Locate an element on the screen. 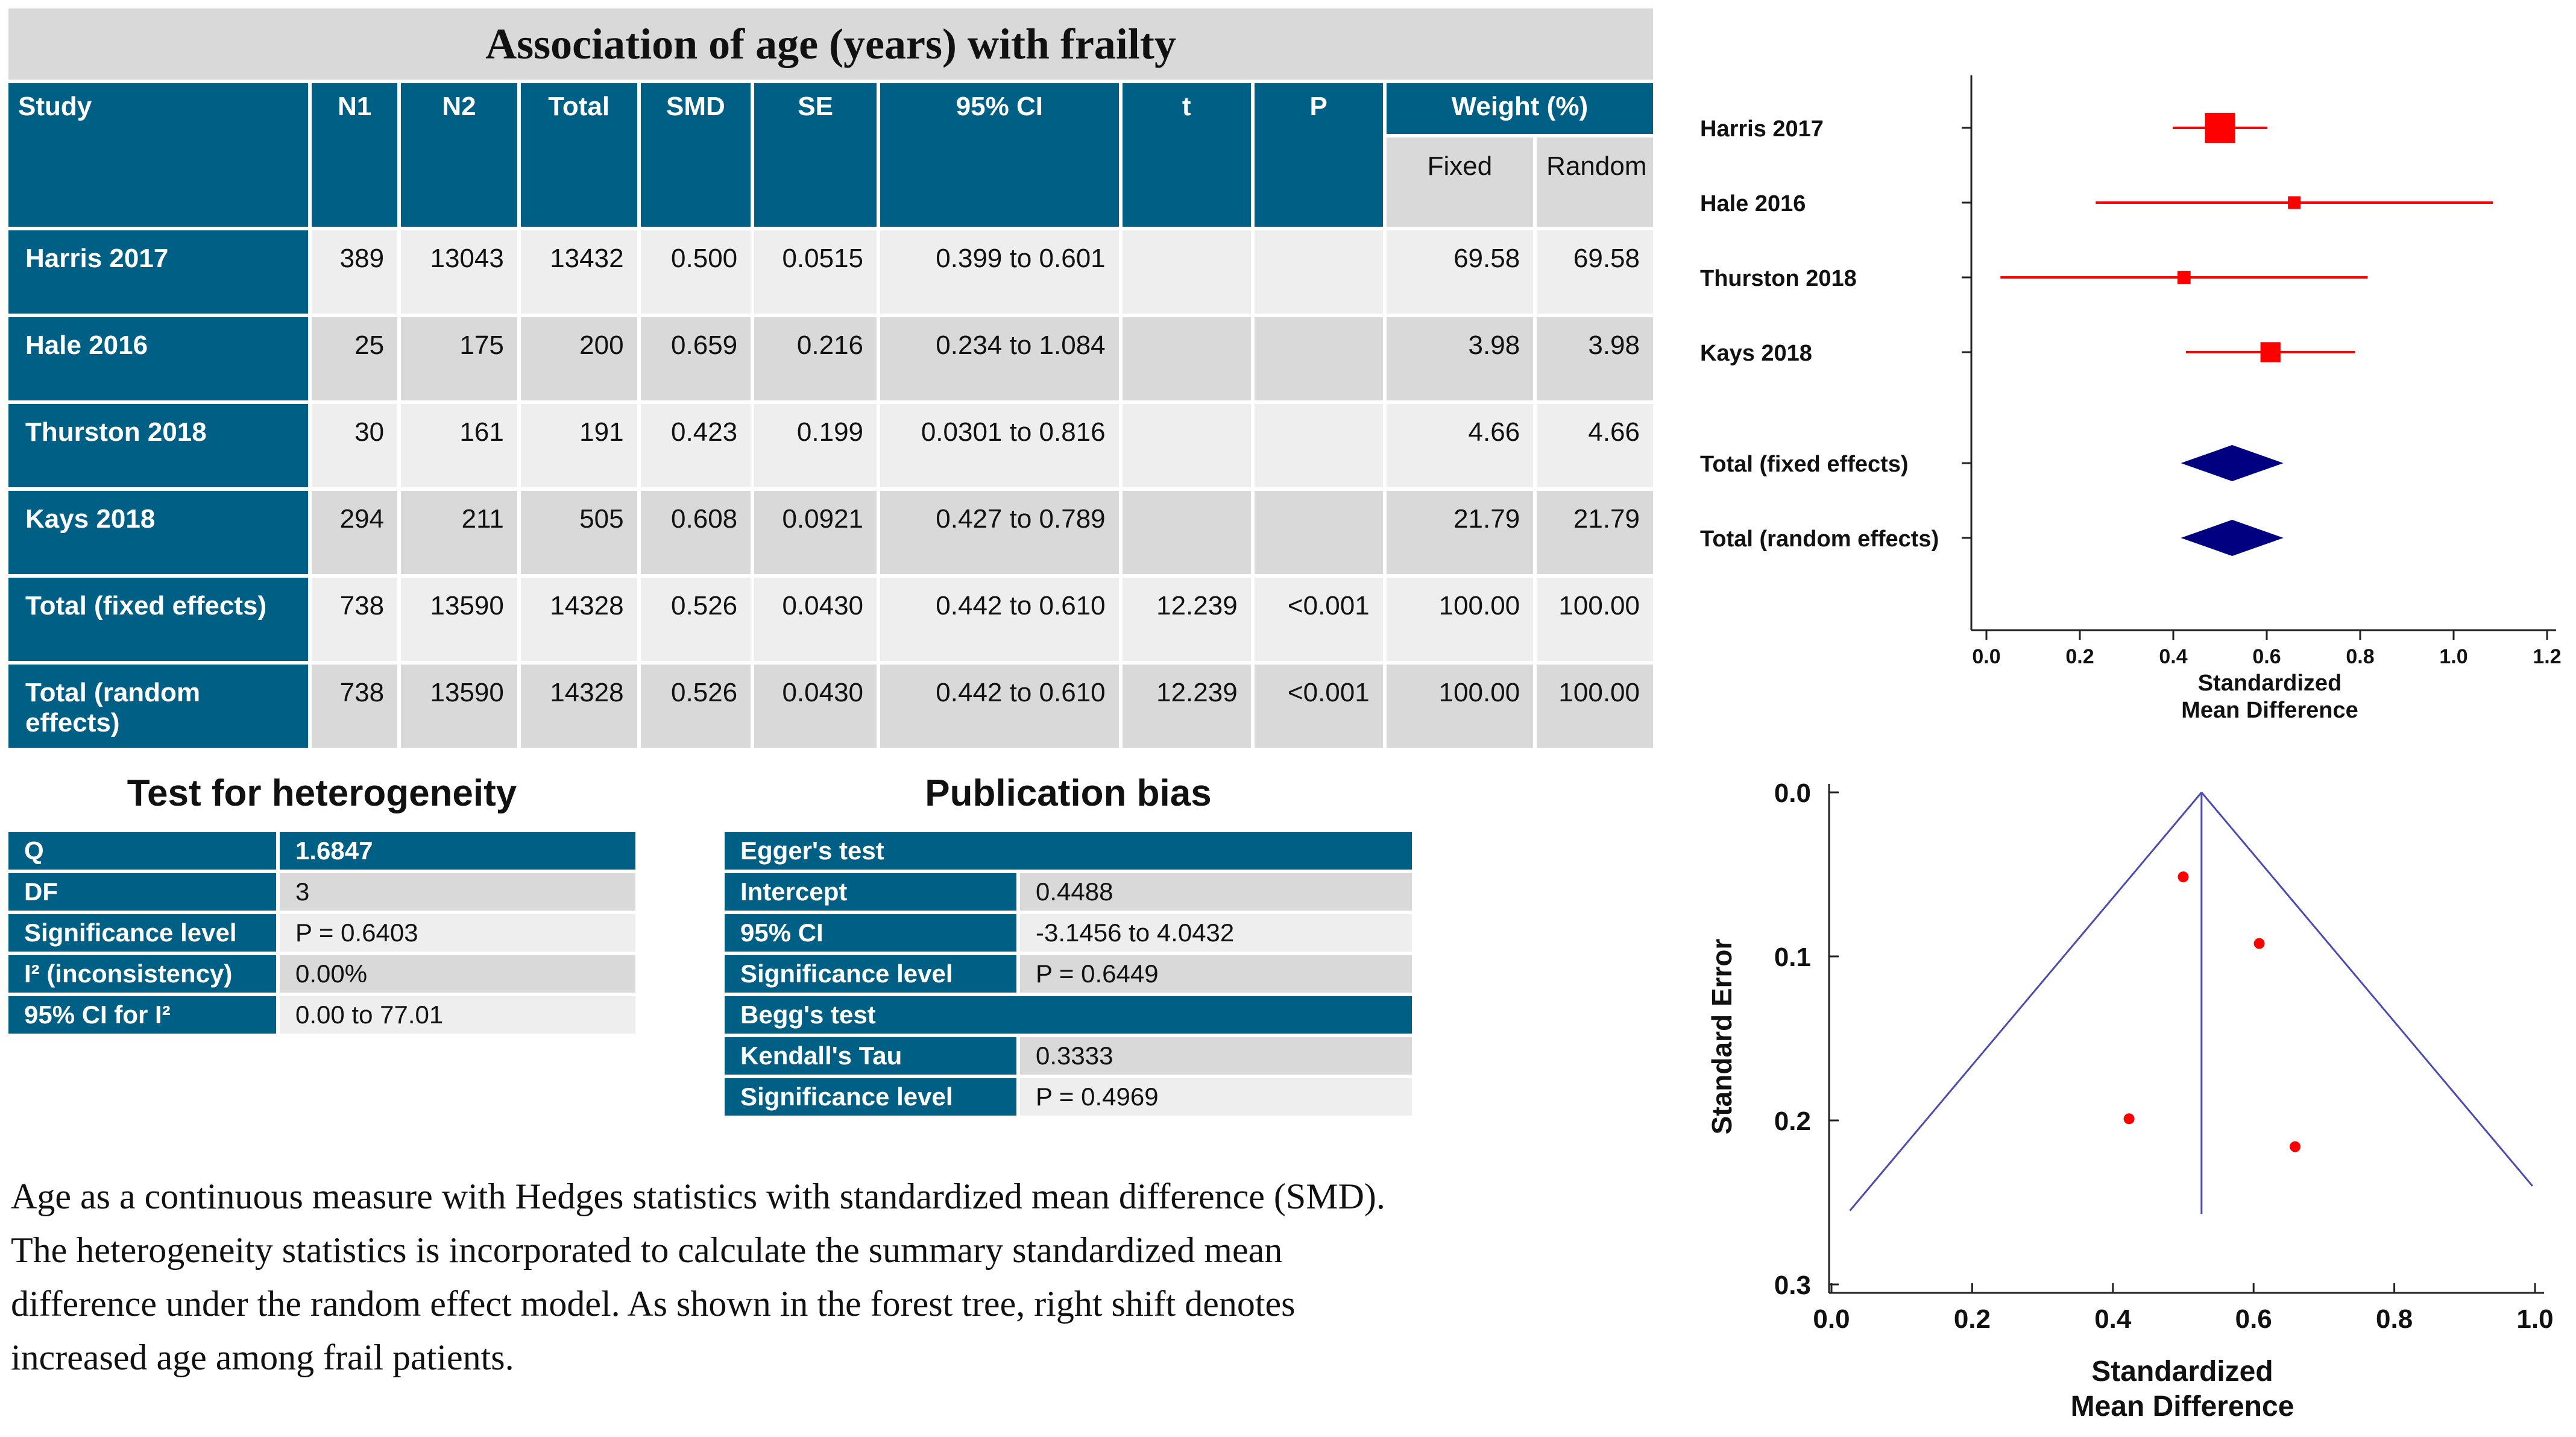 The width and height of the screenshot is (2576, 1437). bias-key: Intercept is located at coordinates (872, 892).